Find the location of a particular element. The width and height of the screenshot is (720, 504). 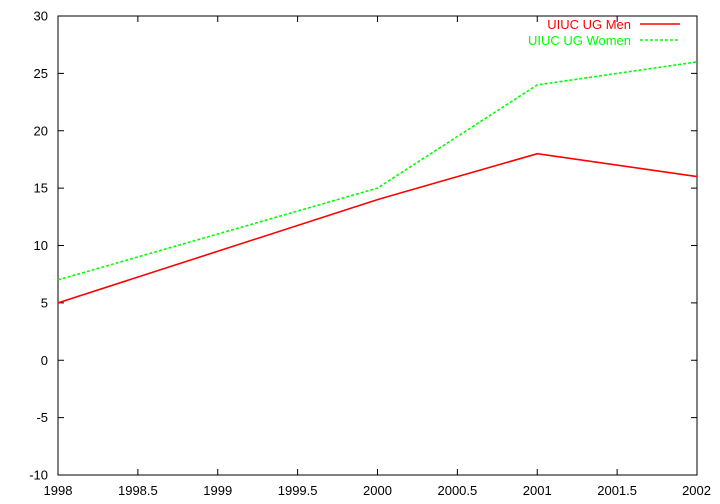

y-tick-label: 25 is located at coordinates (41, 73).